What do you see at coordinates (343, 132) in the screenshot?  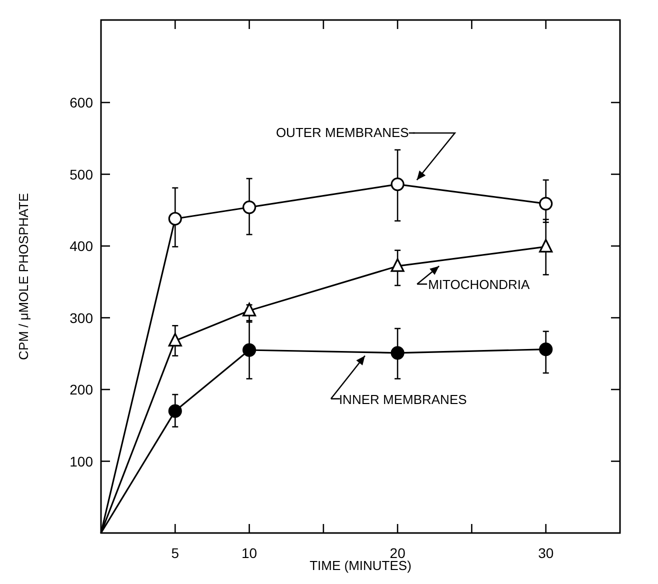 I see `text: OUTER MEMBRANES` at bounding box center [343, 132].